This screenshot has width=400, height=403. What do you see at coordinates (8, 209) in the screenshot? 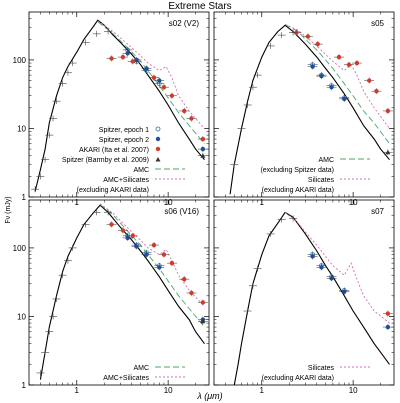
I see `y-axis-label: Fν (mJy)` at bounding box center [8, 209].